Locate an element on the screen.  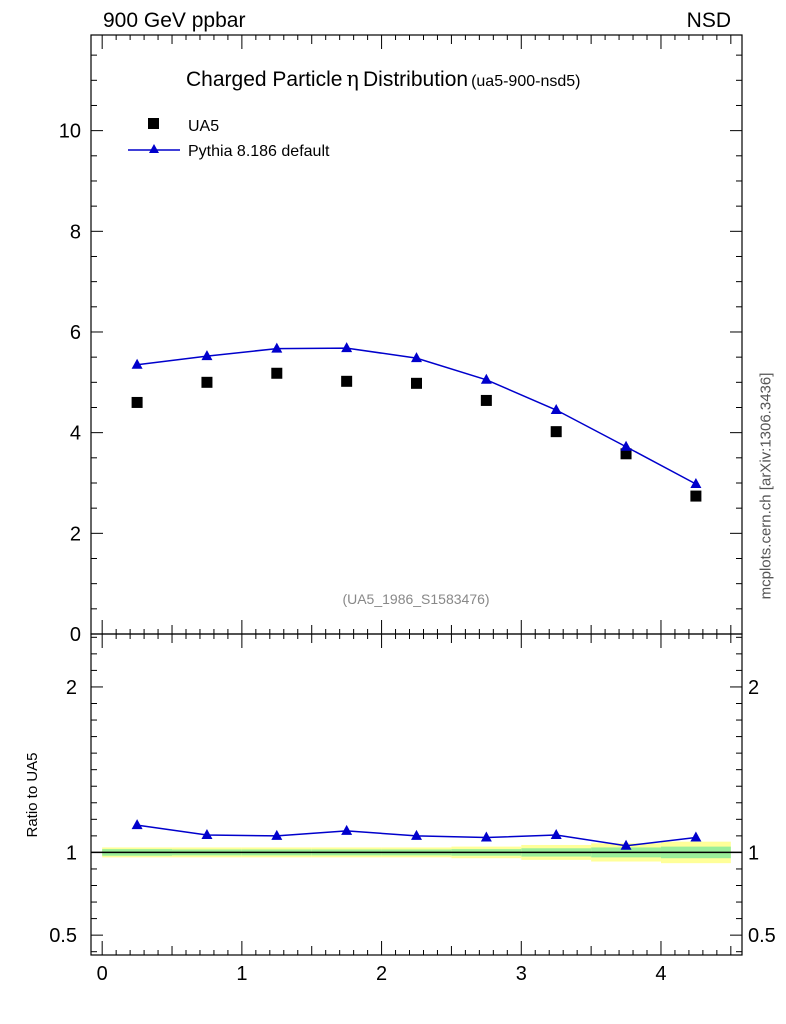
ratio-y-axis-label: Ratio to UA5 is located at coordinates (32, 794).